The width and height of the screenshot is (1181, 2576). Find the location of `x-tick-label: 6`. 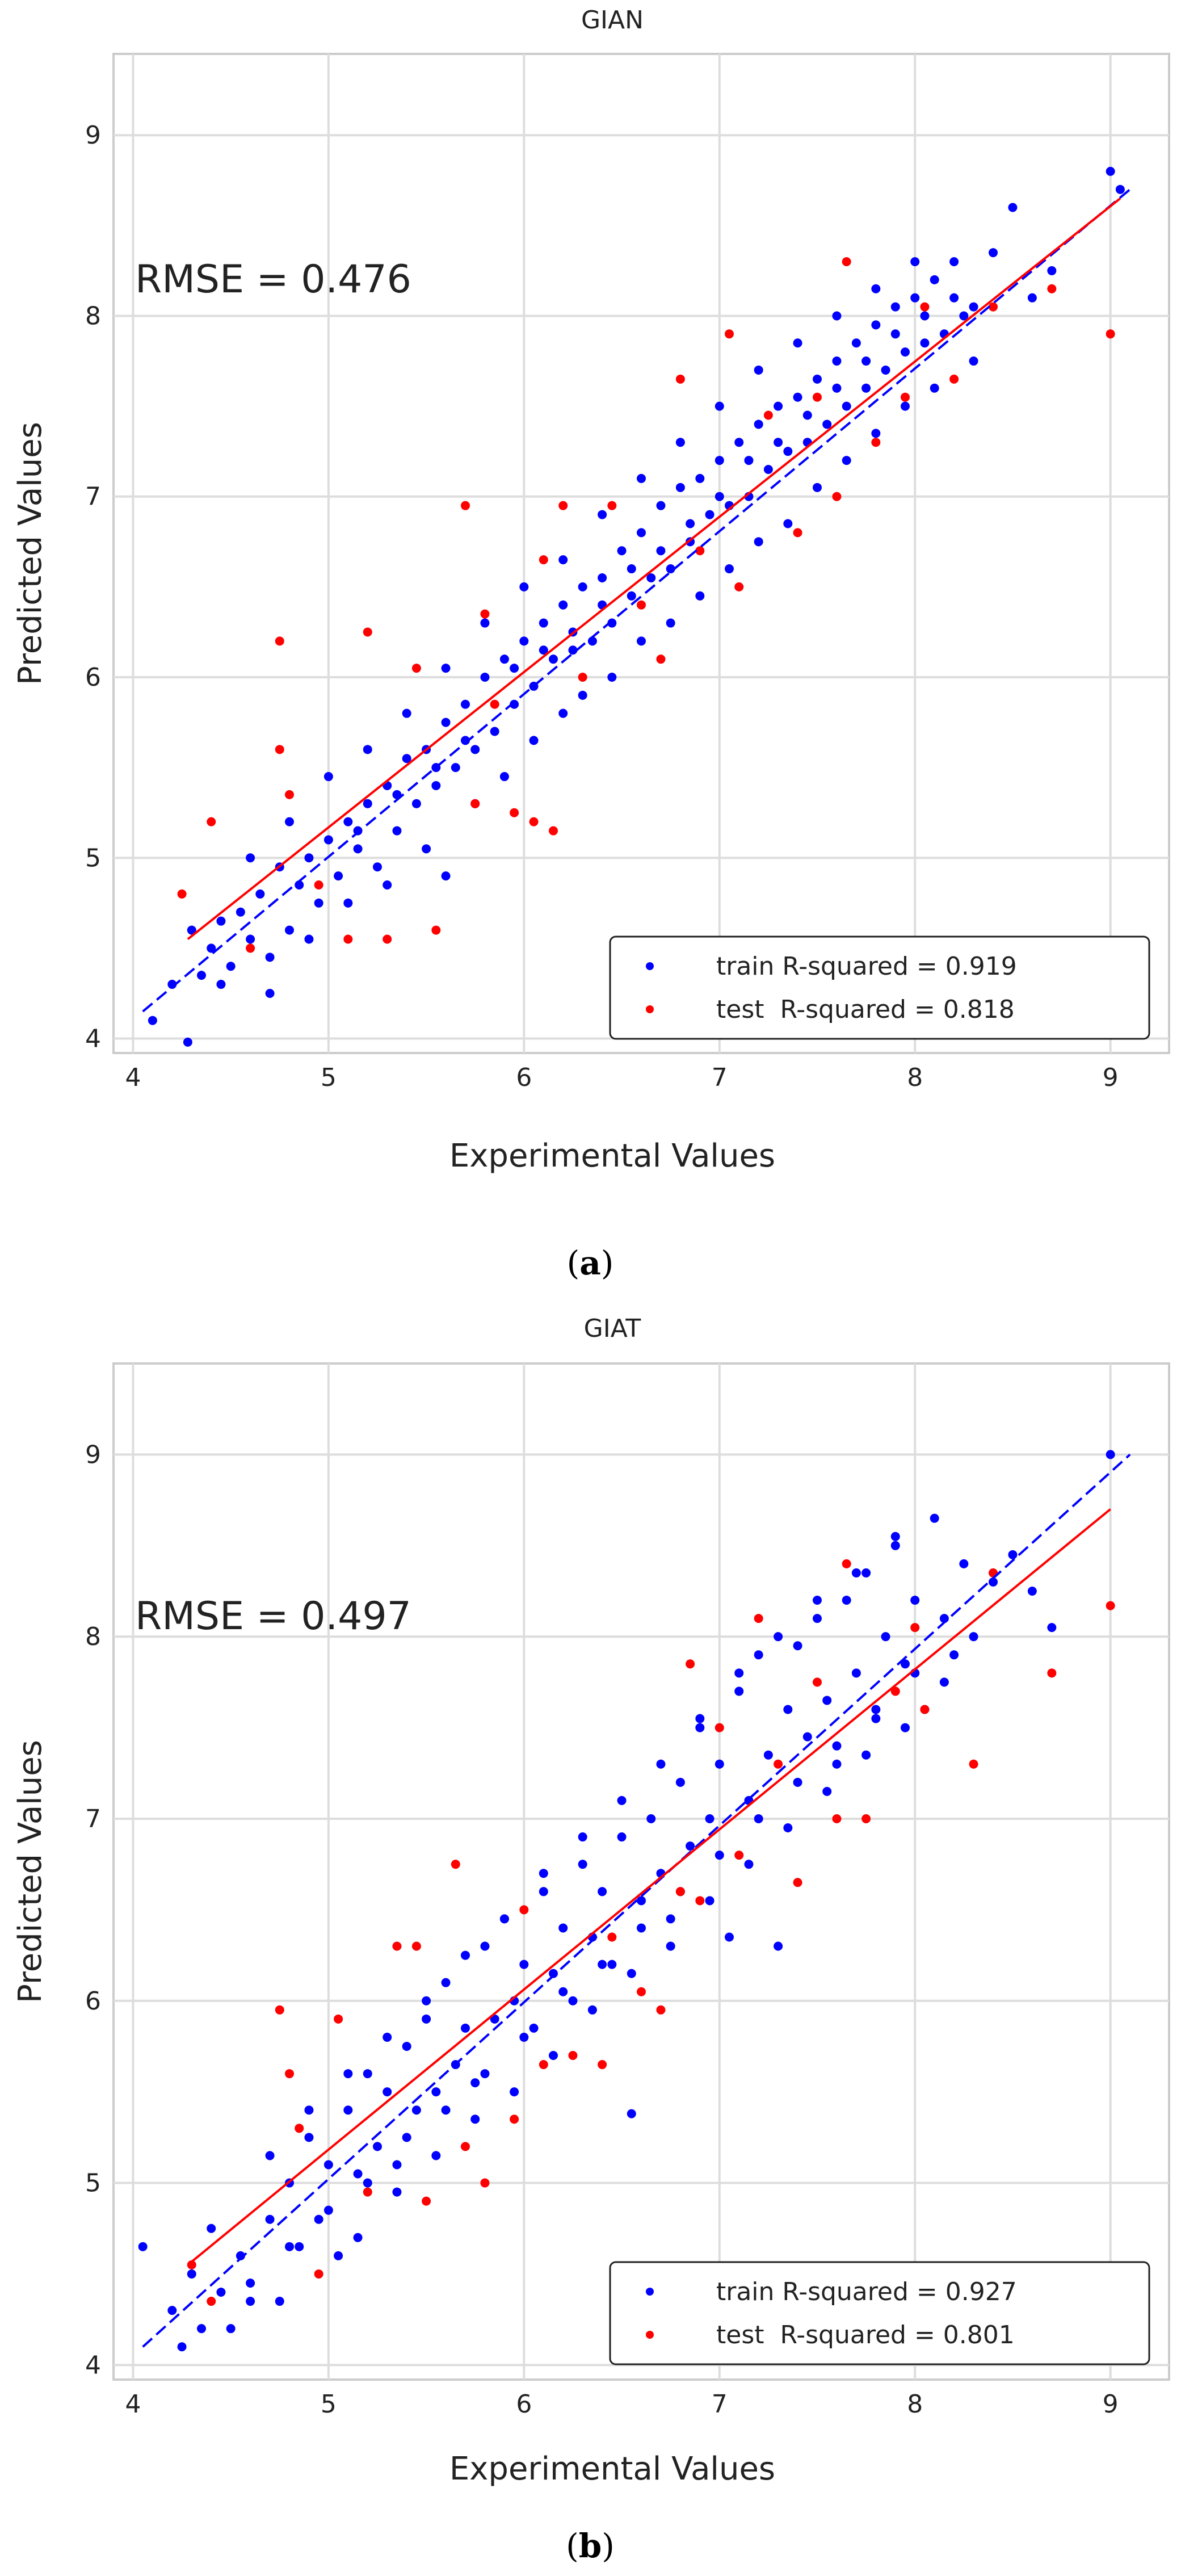

x-tick-label: 6 is located at coordinates (524, 1078).